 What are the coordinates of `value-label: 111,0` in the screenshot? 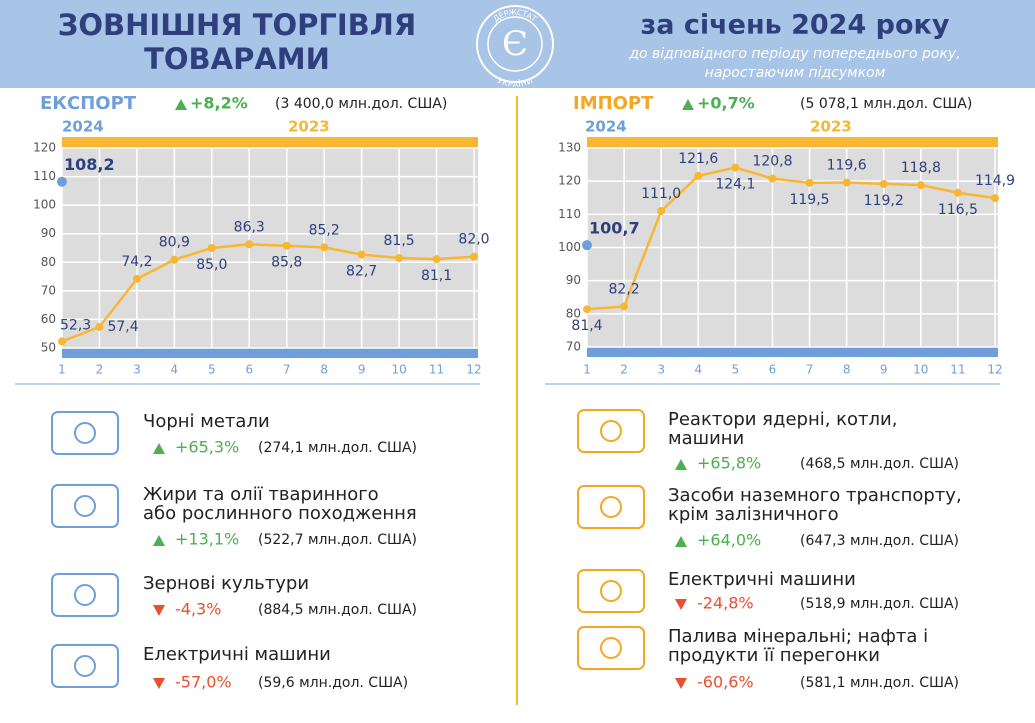 It's located at (661, 194).